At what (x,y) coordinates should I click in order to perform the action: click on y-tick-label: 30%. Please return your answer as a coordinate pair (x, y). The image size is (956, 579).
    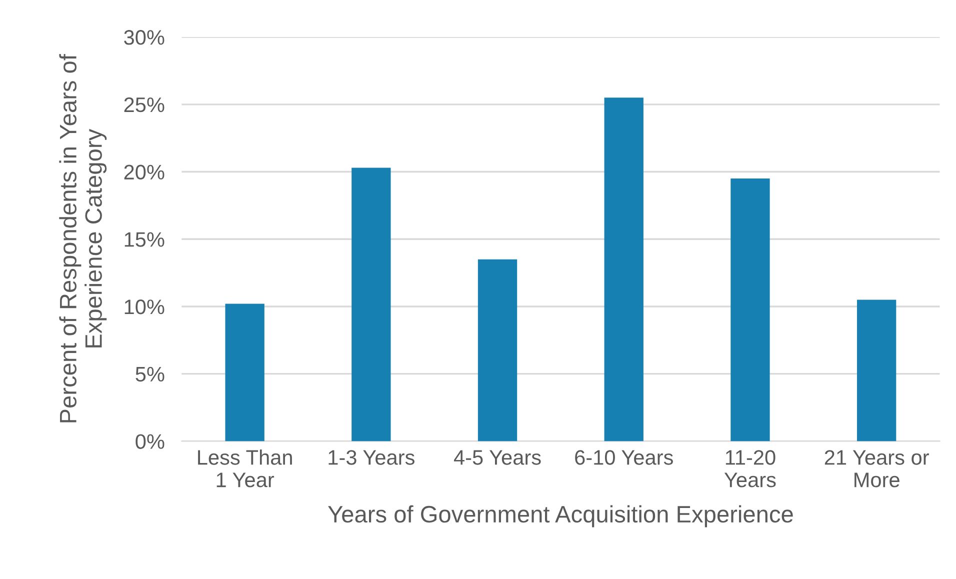
    Looking at the image, I should click on (144, 37).